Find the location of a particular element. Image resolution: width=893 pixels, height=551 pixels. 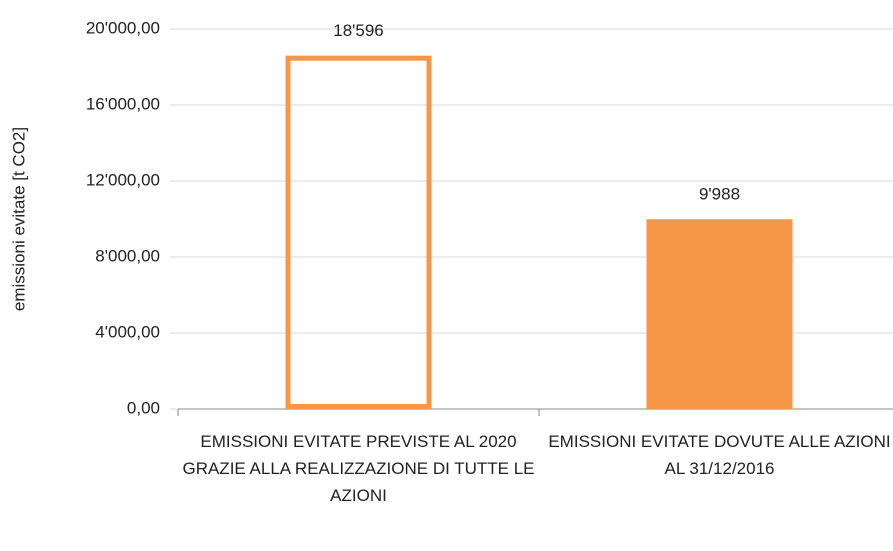

y-axis-label: emissioni evitate [t CO2] is located at coordinates (18, 219).